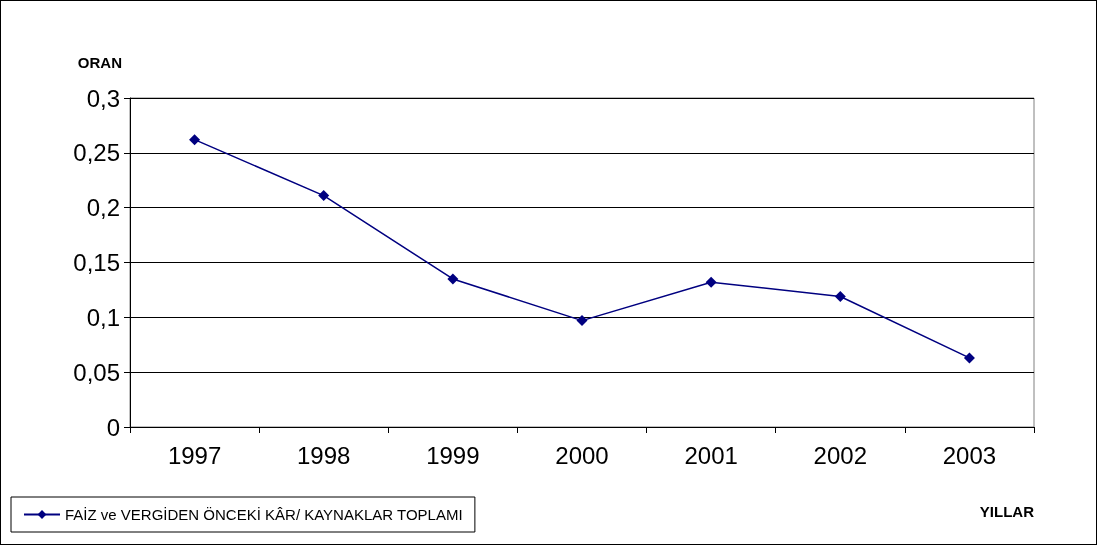  Describe the element at coordinates (324, 455) in the screenshot. I see `x-tick-label: 1998` at that location.